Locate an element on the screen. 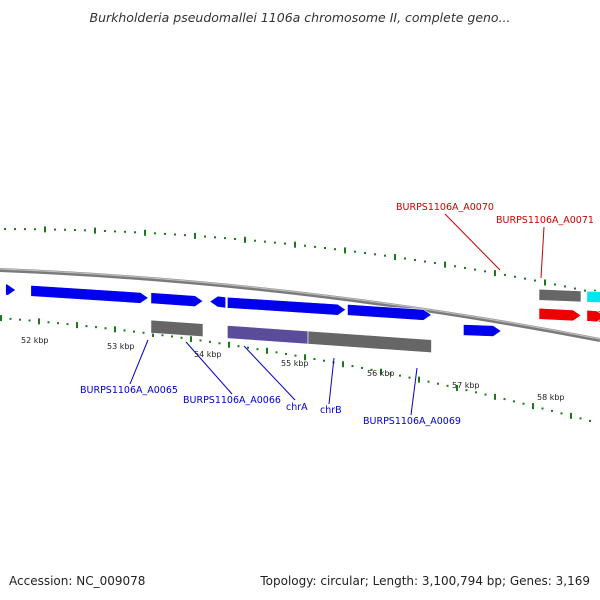  gene-label-a0070: BURPS1106A_A0070 is located at coordinates (445, 207).